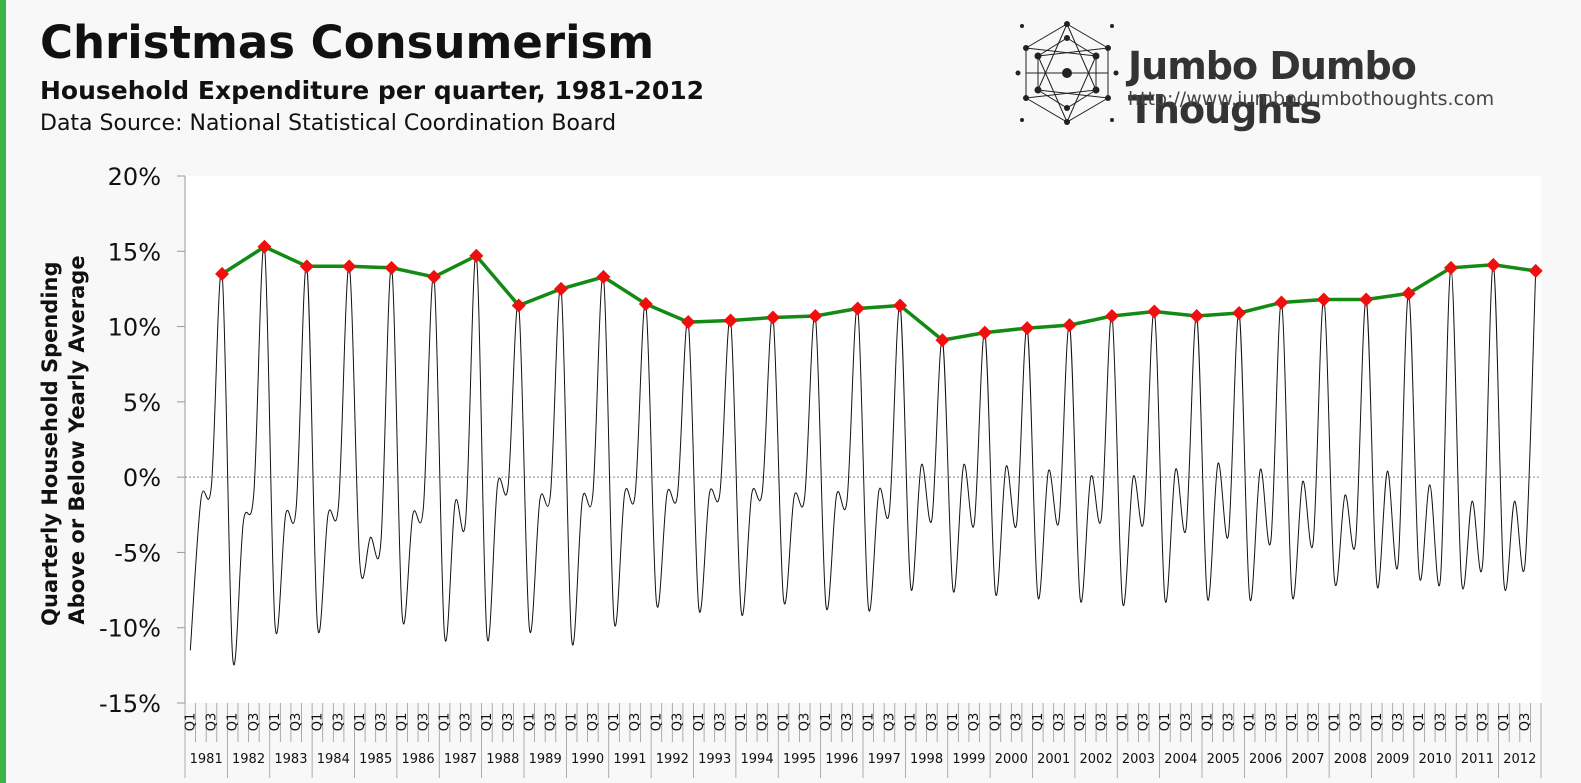 This screenshot has height=783, width=1581. I want to click on year-label: 1989, so click(545, 759).